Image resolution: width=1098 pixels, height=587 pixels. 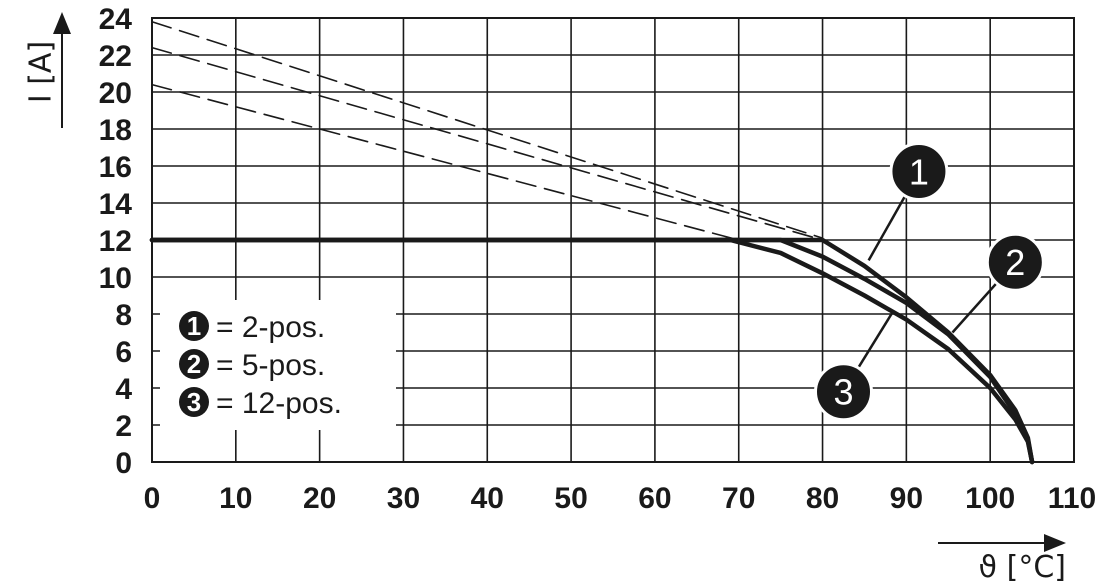 What do you see at coordinates (115, 241) in the screenshot?
I see `y-tick-label: 12` at bounding box center [115, 241].